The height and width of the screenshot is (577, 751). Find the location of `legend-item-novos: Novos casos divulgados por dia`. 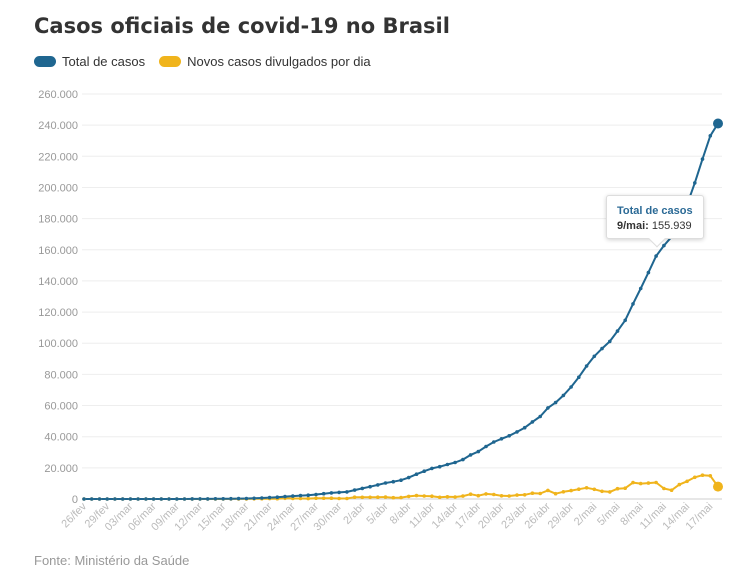

legend-item-novos: Novos casos divulgados por dia is located at coordinates (265, 61).